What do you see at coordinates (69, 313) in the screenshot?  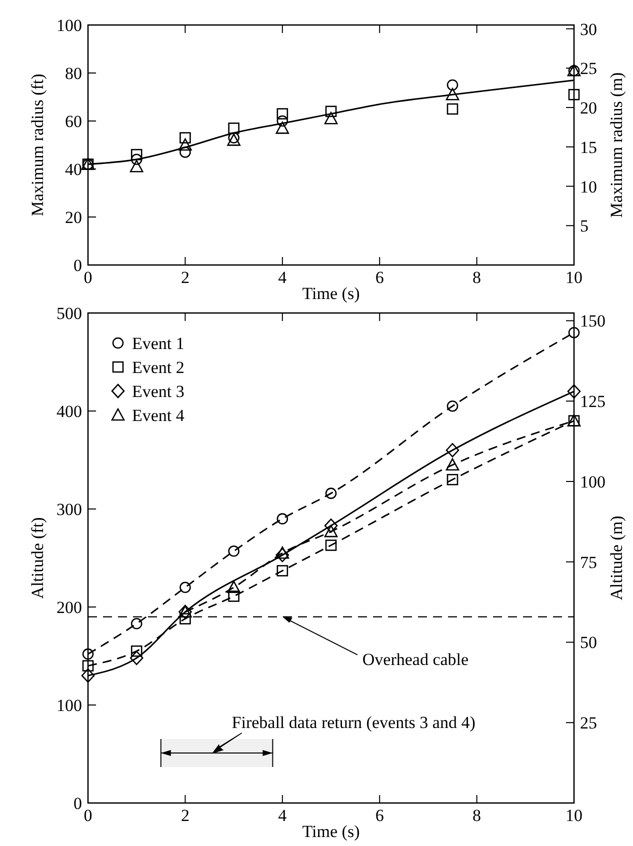 I see `y-tick-label: 500` at bounding box center [69, 313].